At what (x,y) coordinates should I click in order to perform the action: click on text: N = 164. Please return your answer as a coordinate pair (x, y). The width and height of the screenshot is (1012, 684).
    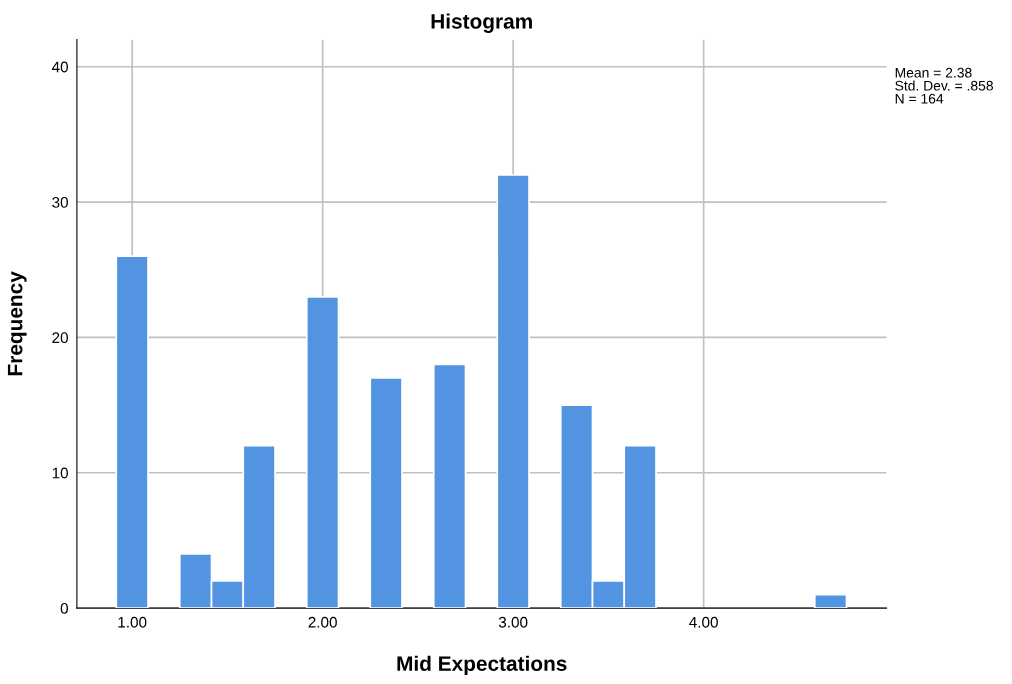
    Looking at the image, I should click on (919, 98).